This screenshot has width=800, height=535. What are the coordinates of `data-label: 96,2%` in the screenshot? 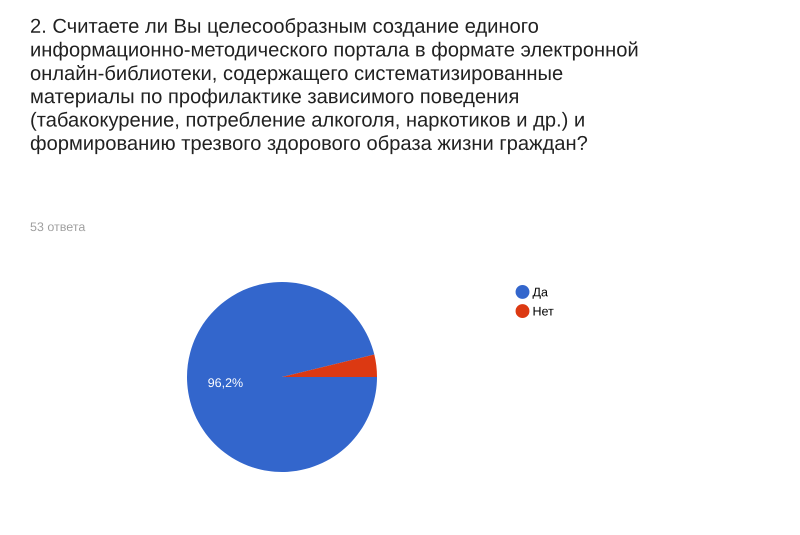 It's located at (225, 383).